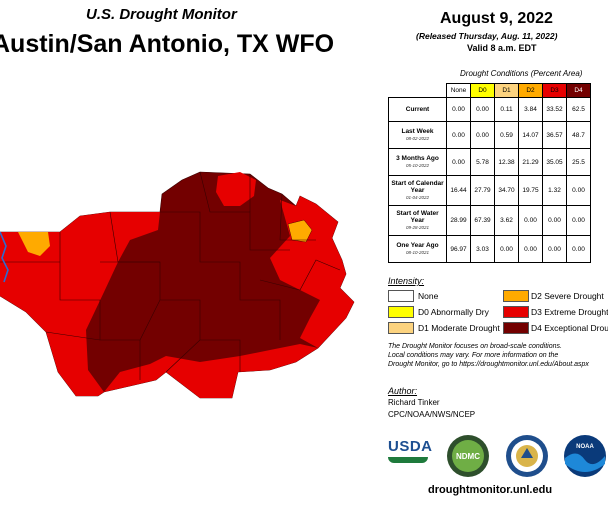 The height and width of the screenshot is (505, 608). What do you see at coordinates (417, 217) in the screenshot?
I see `row-label: Start of Water Year` at bounding box center [417, 217].